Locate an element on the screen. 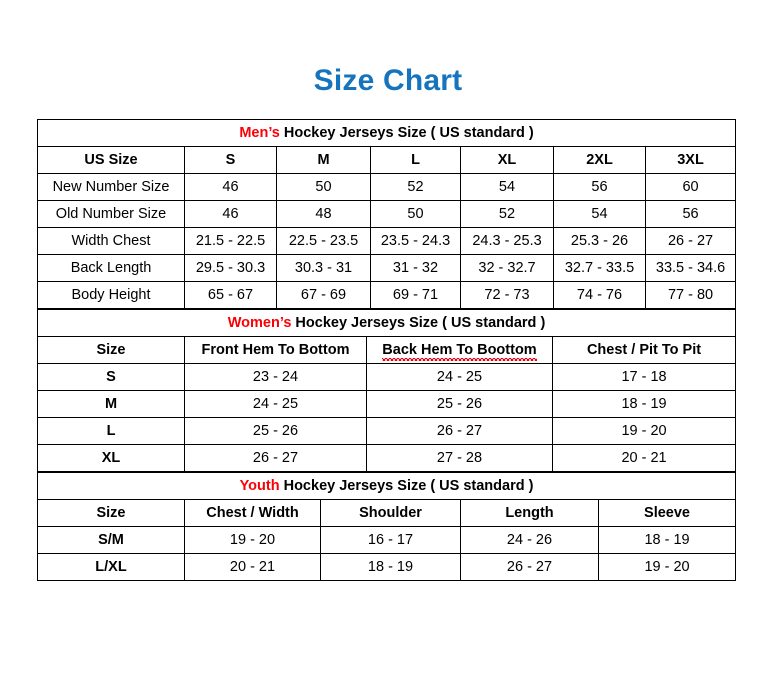  womens-row-3-label: XL is located at coordinates (111, 458).